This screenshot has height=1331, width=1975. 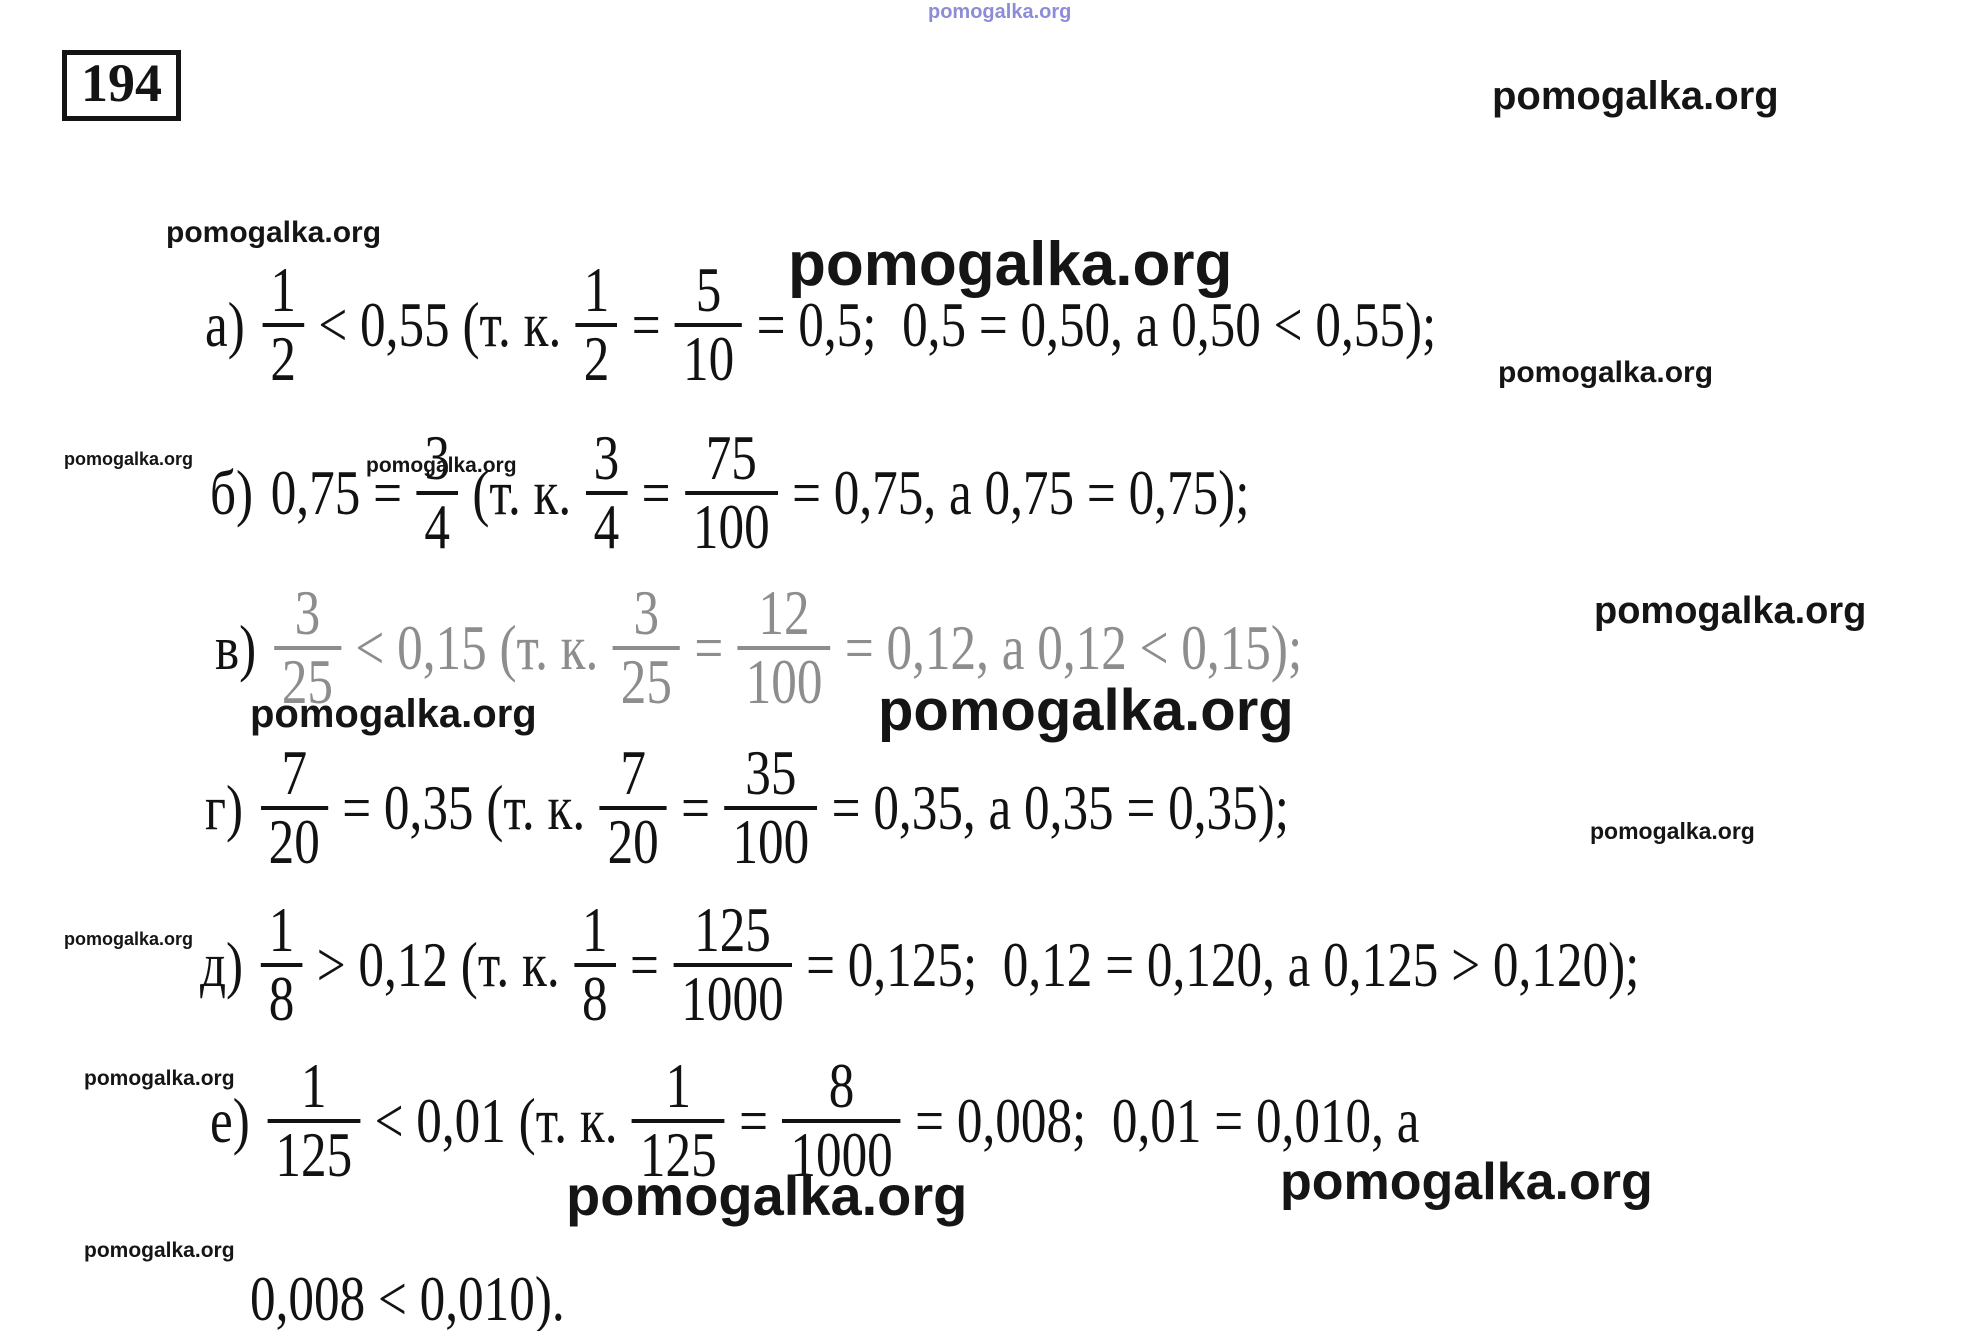 I want to click on line-label-g: г), so click(x=224, y=807).